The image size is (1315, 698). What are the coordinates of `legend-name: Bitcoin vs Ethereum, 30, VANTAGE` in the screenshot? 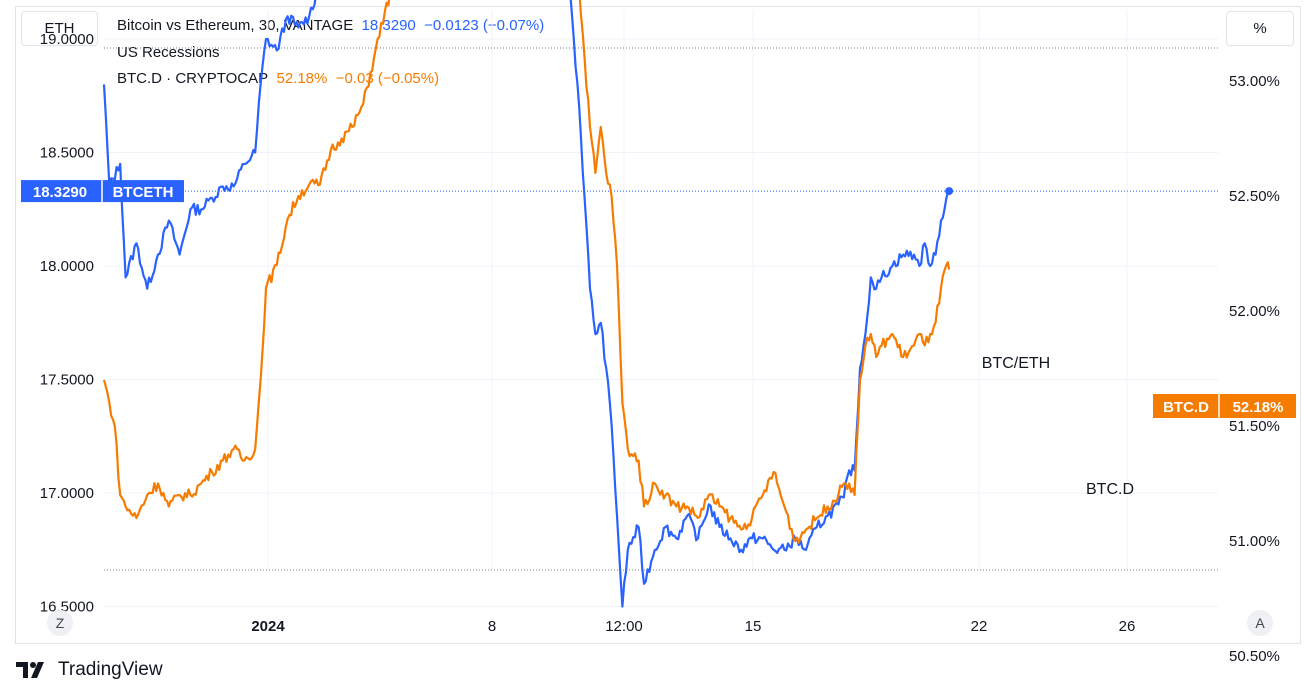 It's located at (235, 25).